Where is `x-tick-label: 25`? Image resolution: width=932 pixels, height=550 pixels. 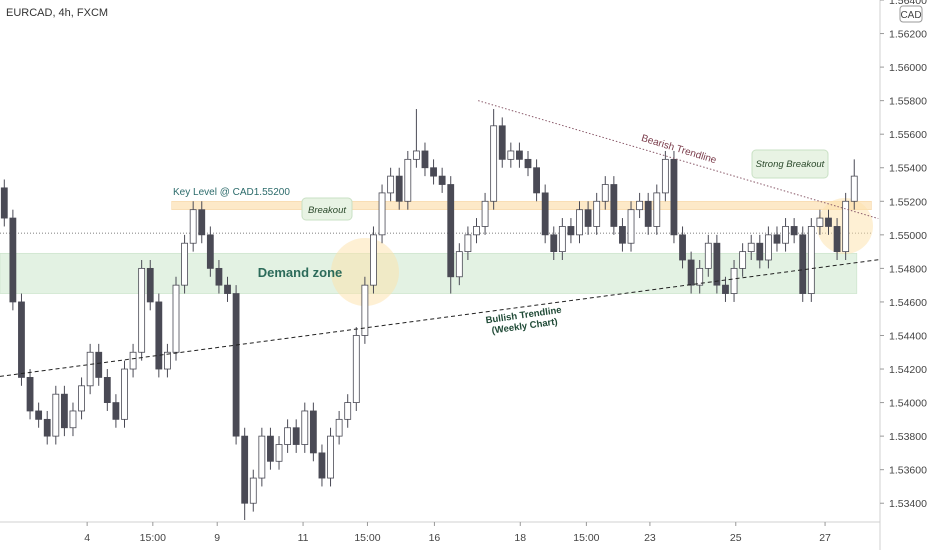
x-tick-label: 25 is located at coordinates (736, 538).